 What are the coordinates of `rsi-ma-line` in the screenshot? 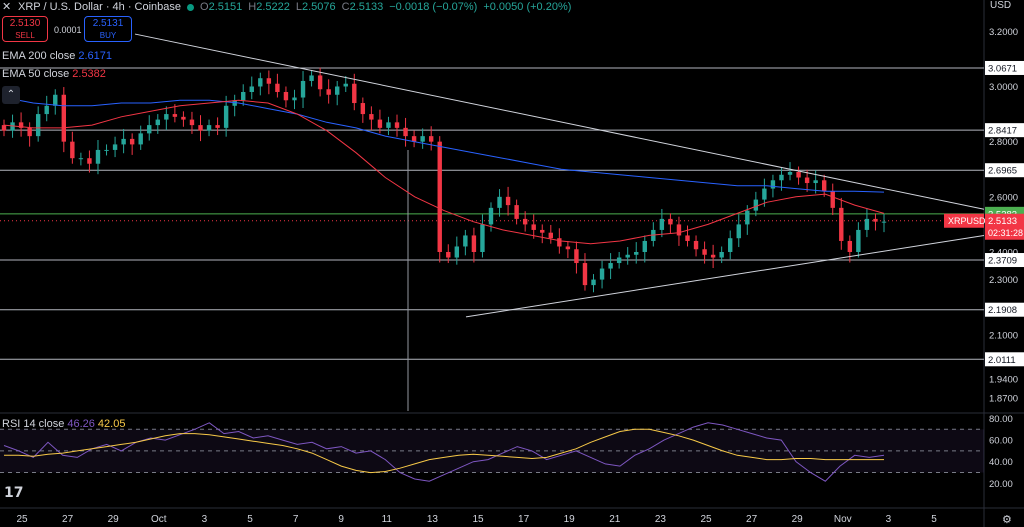 It's located at (444, 451).